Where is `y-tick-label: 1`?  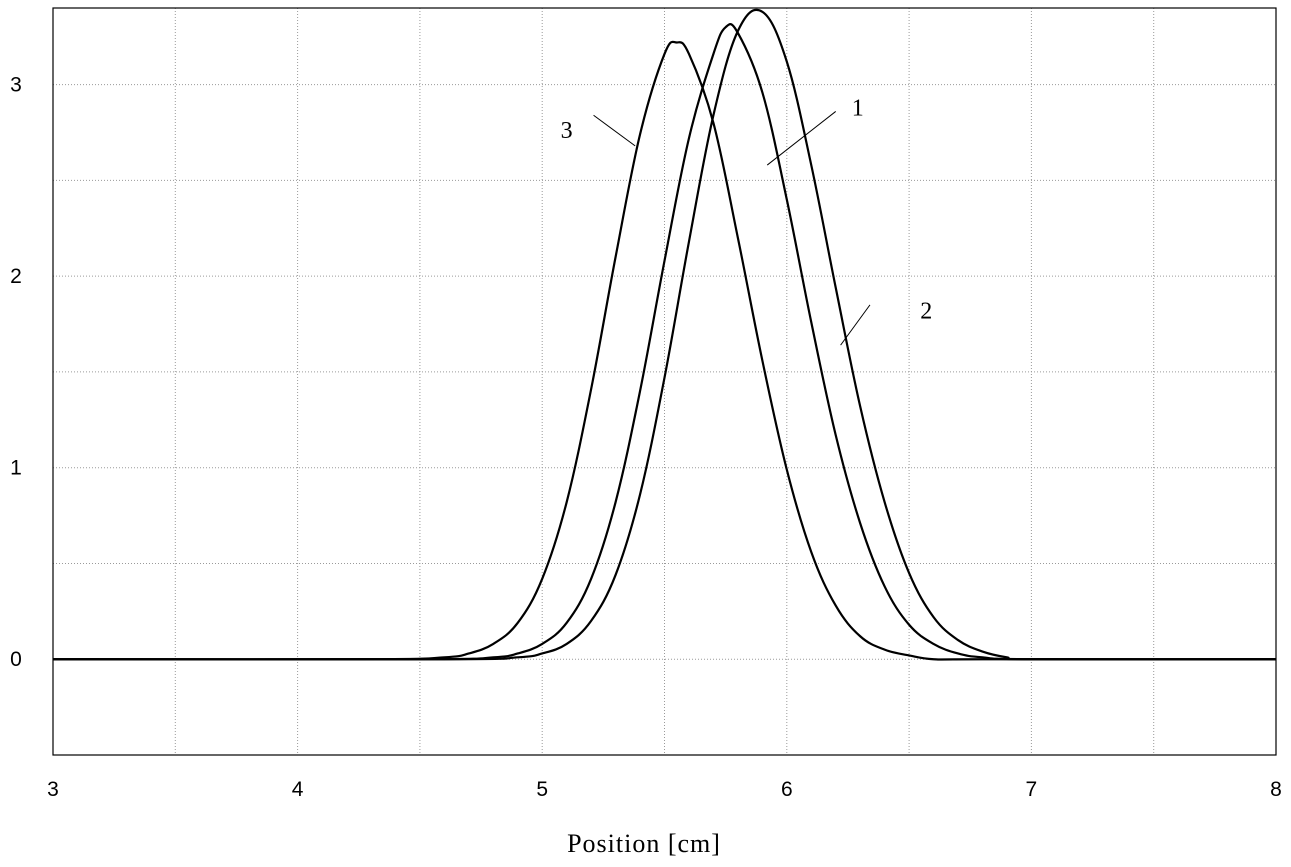
y-tick-label: 1 is located at coordinates (16, 468).